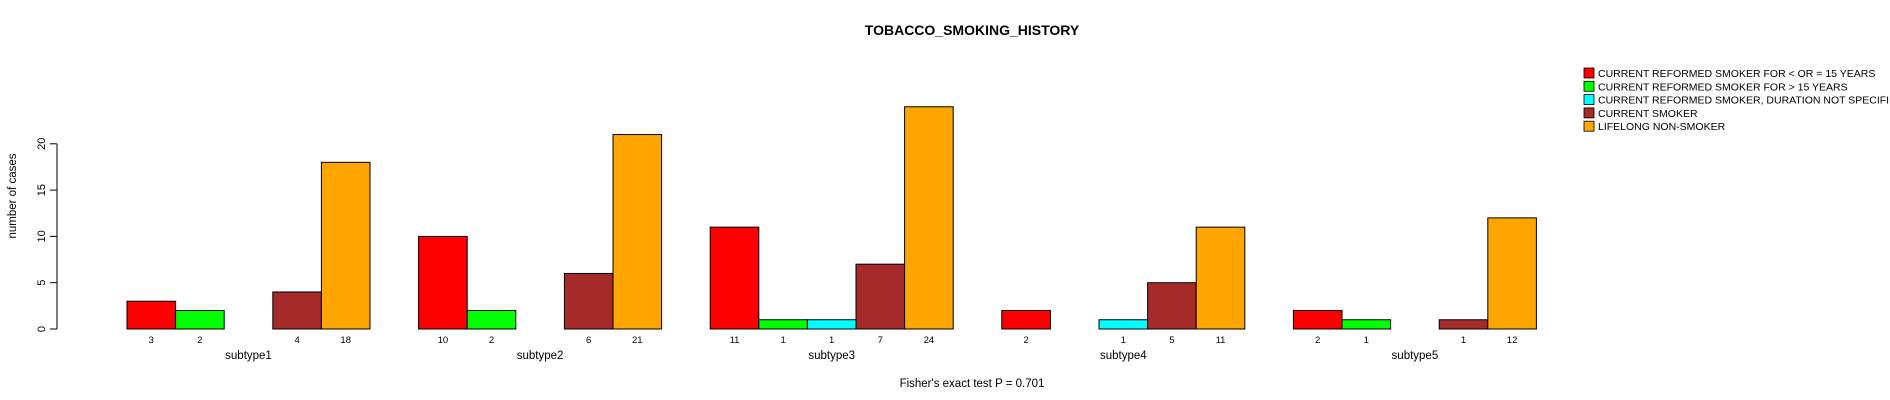 Image resolution: width=1890 pixels, height=400 pixels. Describe the element at coordinates (1512, 340) in the screenshot. I see `bar-count-label: 12` at that location.